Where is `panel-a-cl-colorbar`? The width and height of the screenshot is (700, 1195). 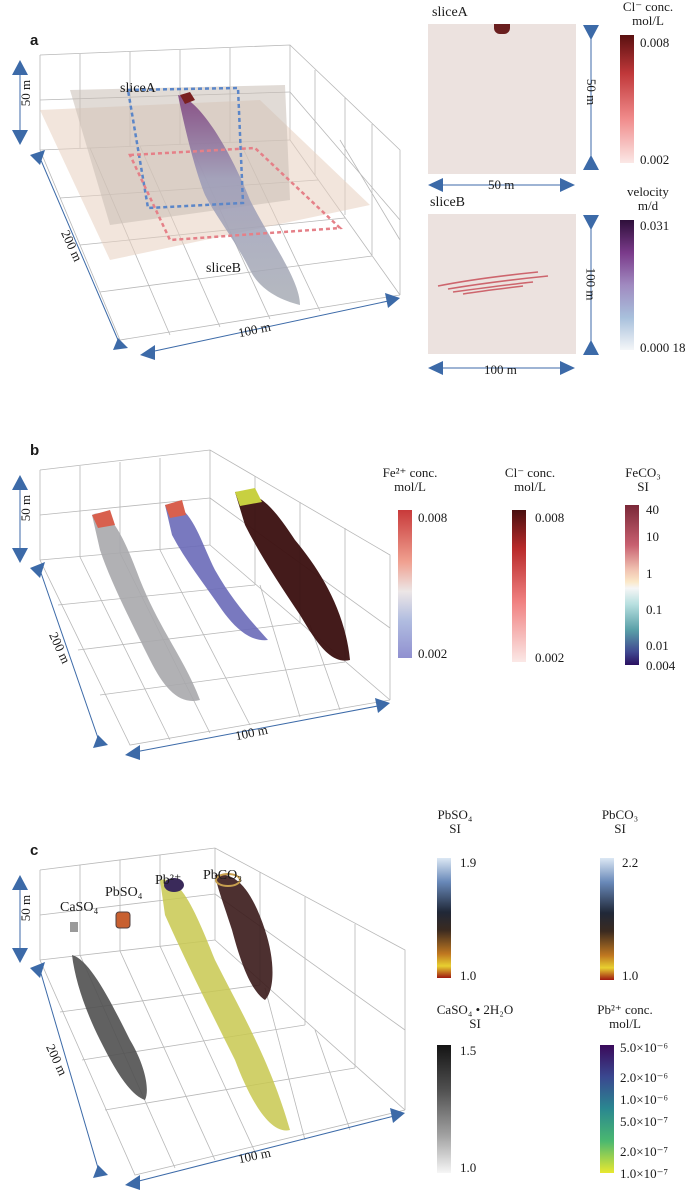
panel-a-cl-colorbar is located at coordinates (627, 99).